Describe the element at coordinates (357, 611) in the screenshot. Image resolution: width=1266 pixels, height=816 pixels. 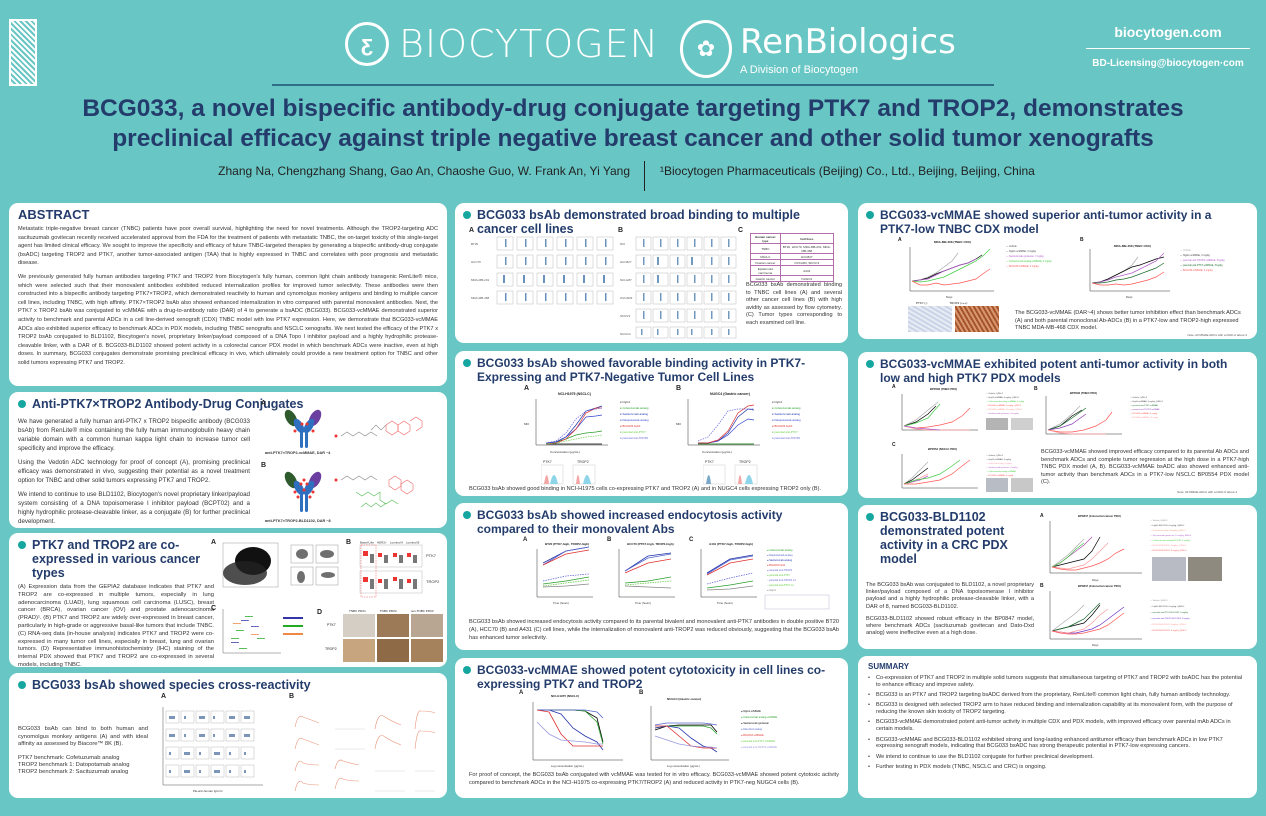
I see `ihc-col-label: TNBC PDX1` at that location.